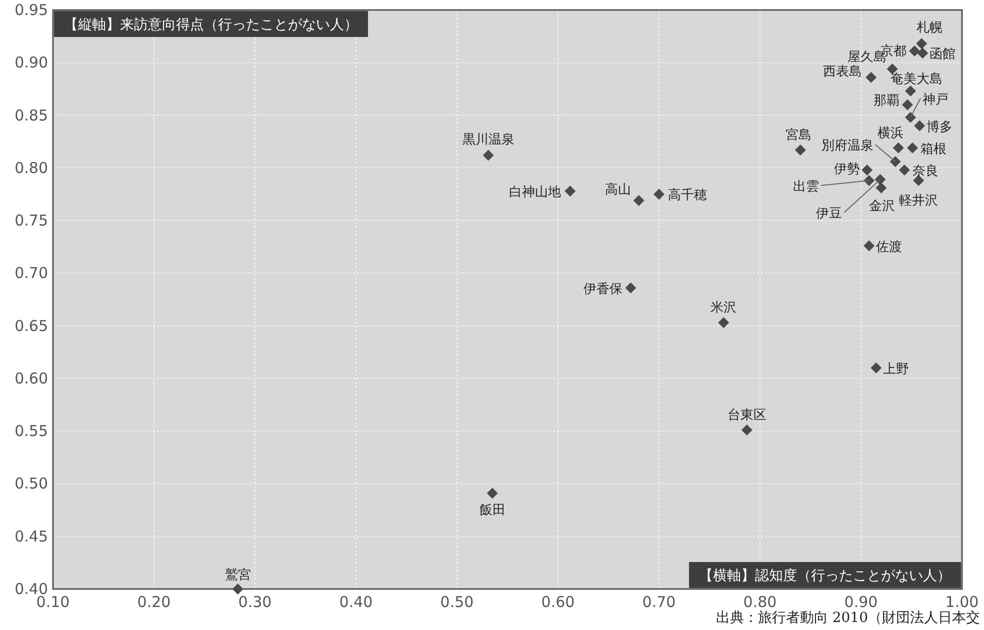 The image size is (984, 630). I want to click on y-tick-label: 0.95, so click(31, 10).